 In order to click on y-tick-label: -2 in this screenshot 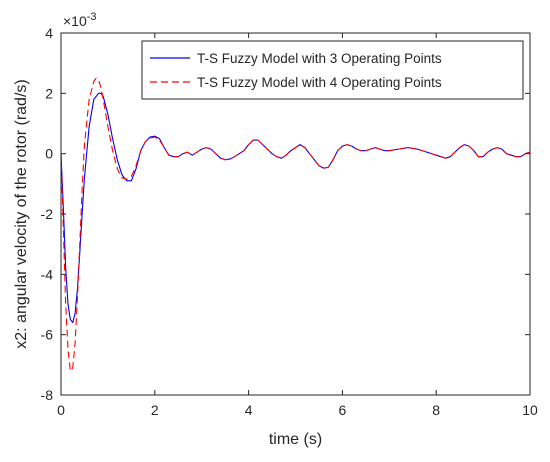, I will do `click(47, 214)`.